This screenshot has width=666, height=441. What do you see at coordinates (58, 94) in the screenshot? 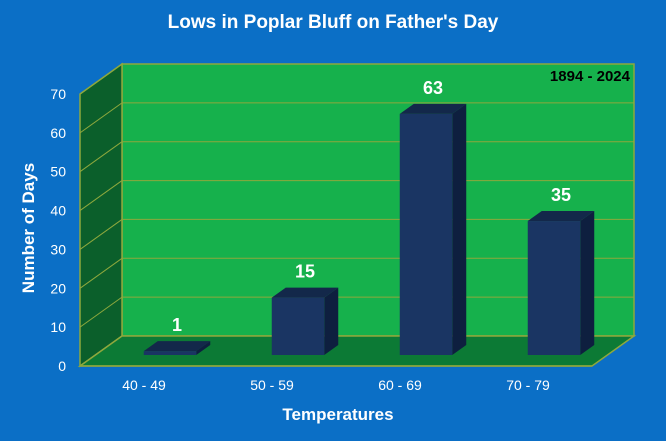
I see `y-tick-label: 70` at bounding box center [58, 94].